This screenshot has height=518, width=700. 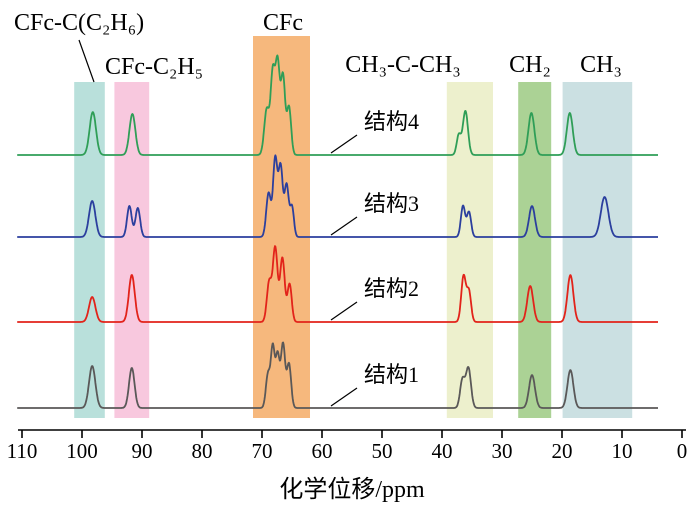 I want to click on series-label: 结构4, so click(x=391, y=121).